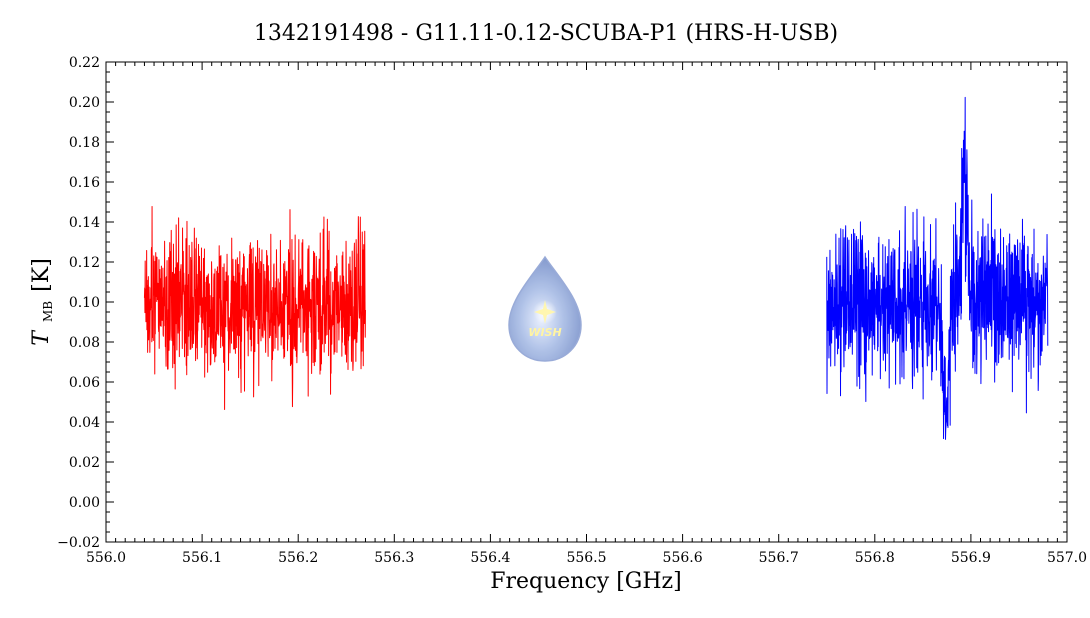 Image resolution: width=1090 pixels, height=618 pixels. I want to click on x-tick-label: 556.5, so click(586, 558).